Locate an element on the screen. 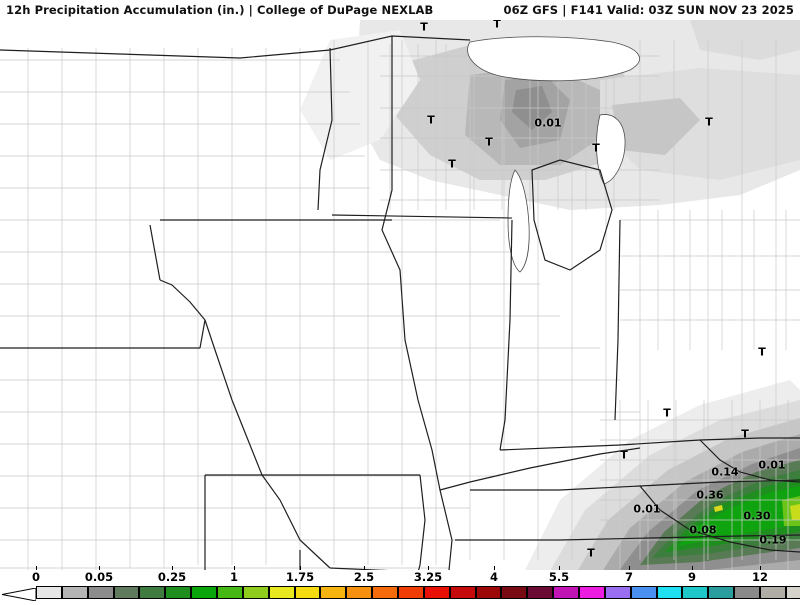 The width and height of the screenshot is (800, 605). colorbar-tick-label: 5.5 is located at coordinates (559, 577).